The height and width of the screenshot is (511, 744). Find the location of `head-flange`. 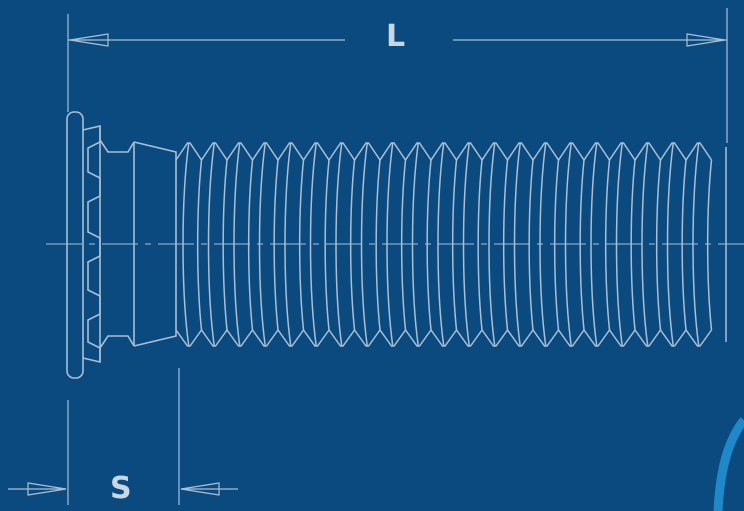

head-flange is located at coordinates (75, 245).